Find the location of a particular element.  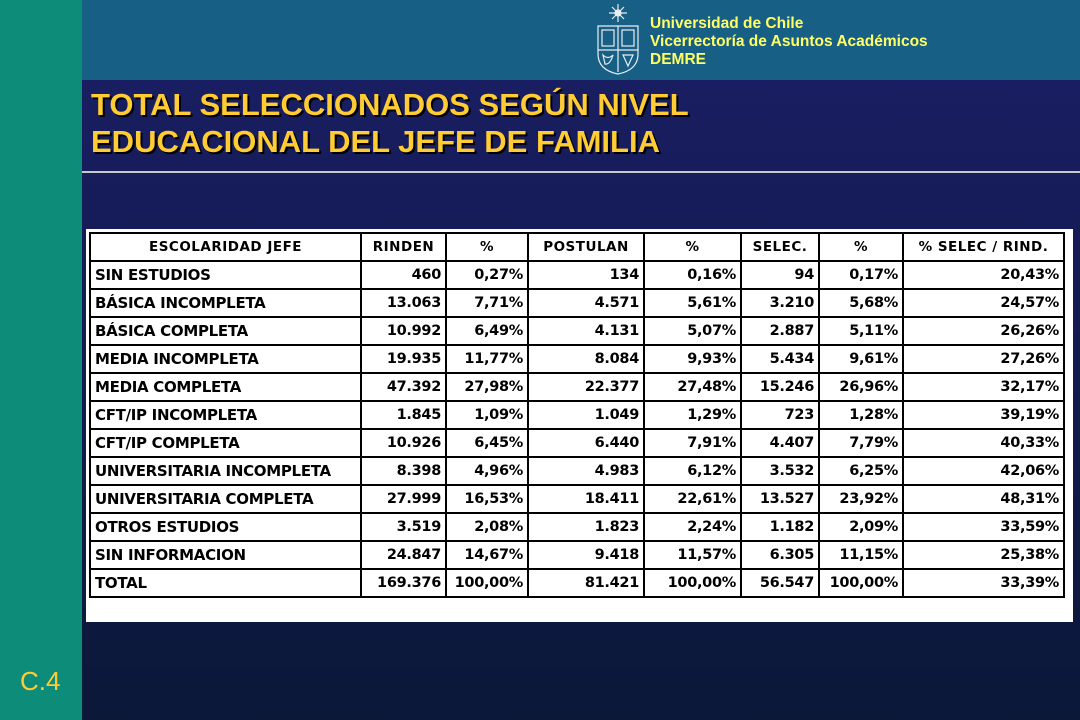

value-cell: 22,61% is located at coordinates (692, 499).